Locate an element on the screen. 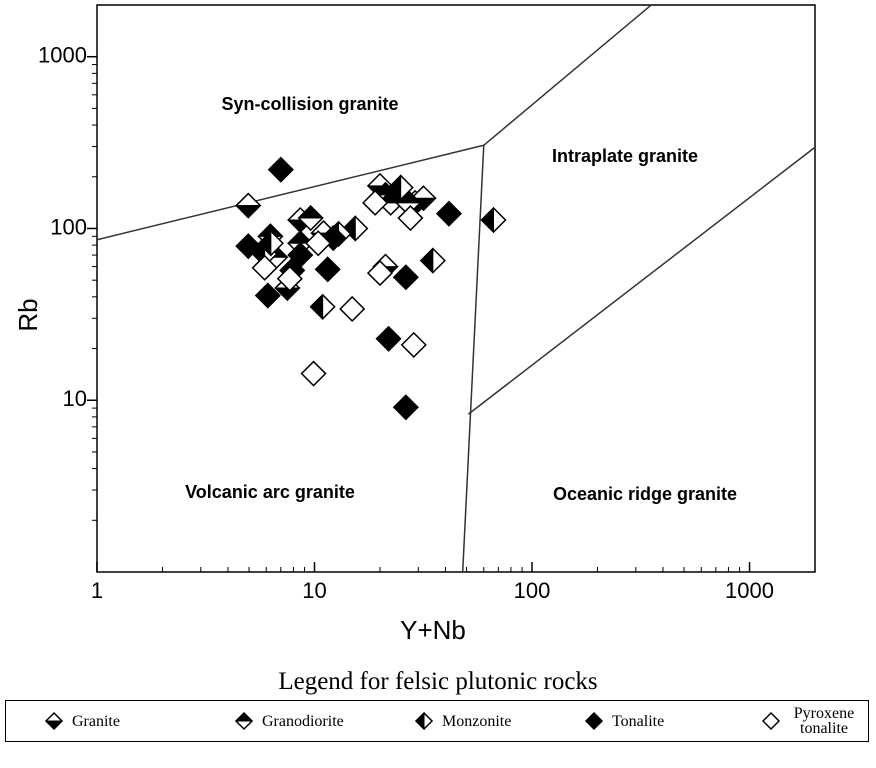 The width and height of the screenshot is (876, 768). legend-label: Monzonite is located at coordinates (477, 721).